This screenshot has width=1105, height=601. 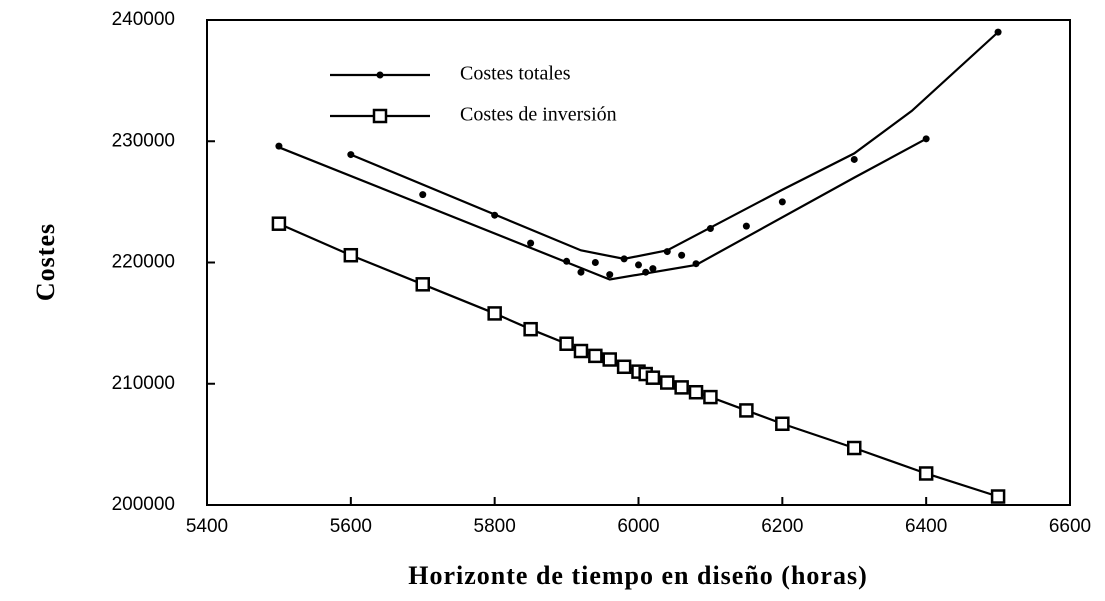 I want to click on x-tick-label: 6200, so click(x=782, y=526).